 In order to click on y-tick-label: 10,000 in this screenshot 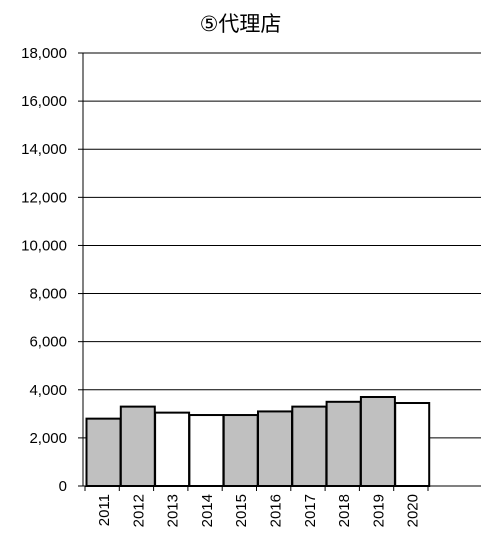, I will do `click(44, 245)`.